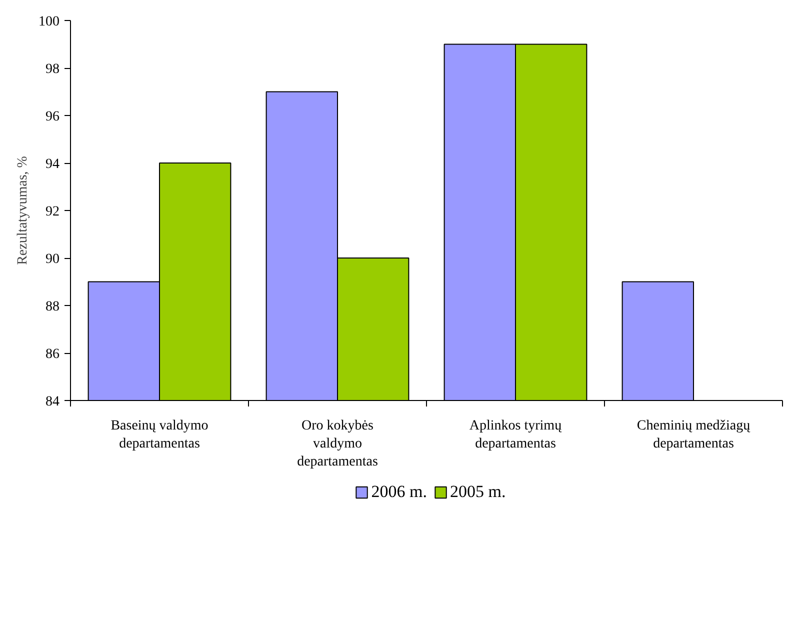 This screenshot has height=641, width=806. What do you see at coordinates (49, 22) in the screenshot?
I see `y-tick-label: 100` at bounding box center [49, 22].